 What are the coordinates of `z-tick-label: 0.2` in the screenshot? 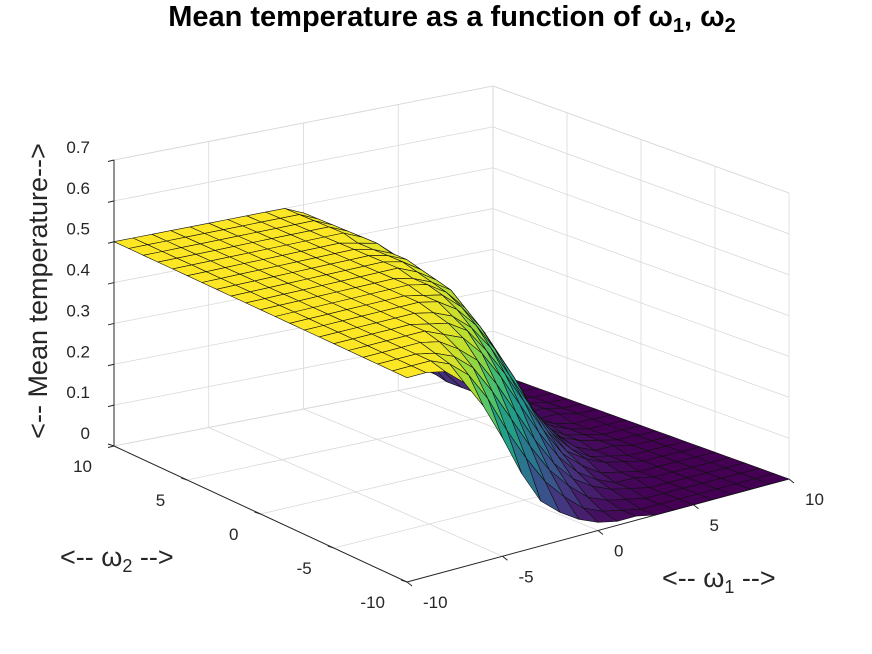 It's located at (78, 351).